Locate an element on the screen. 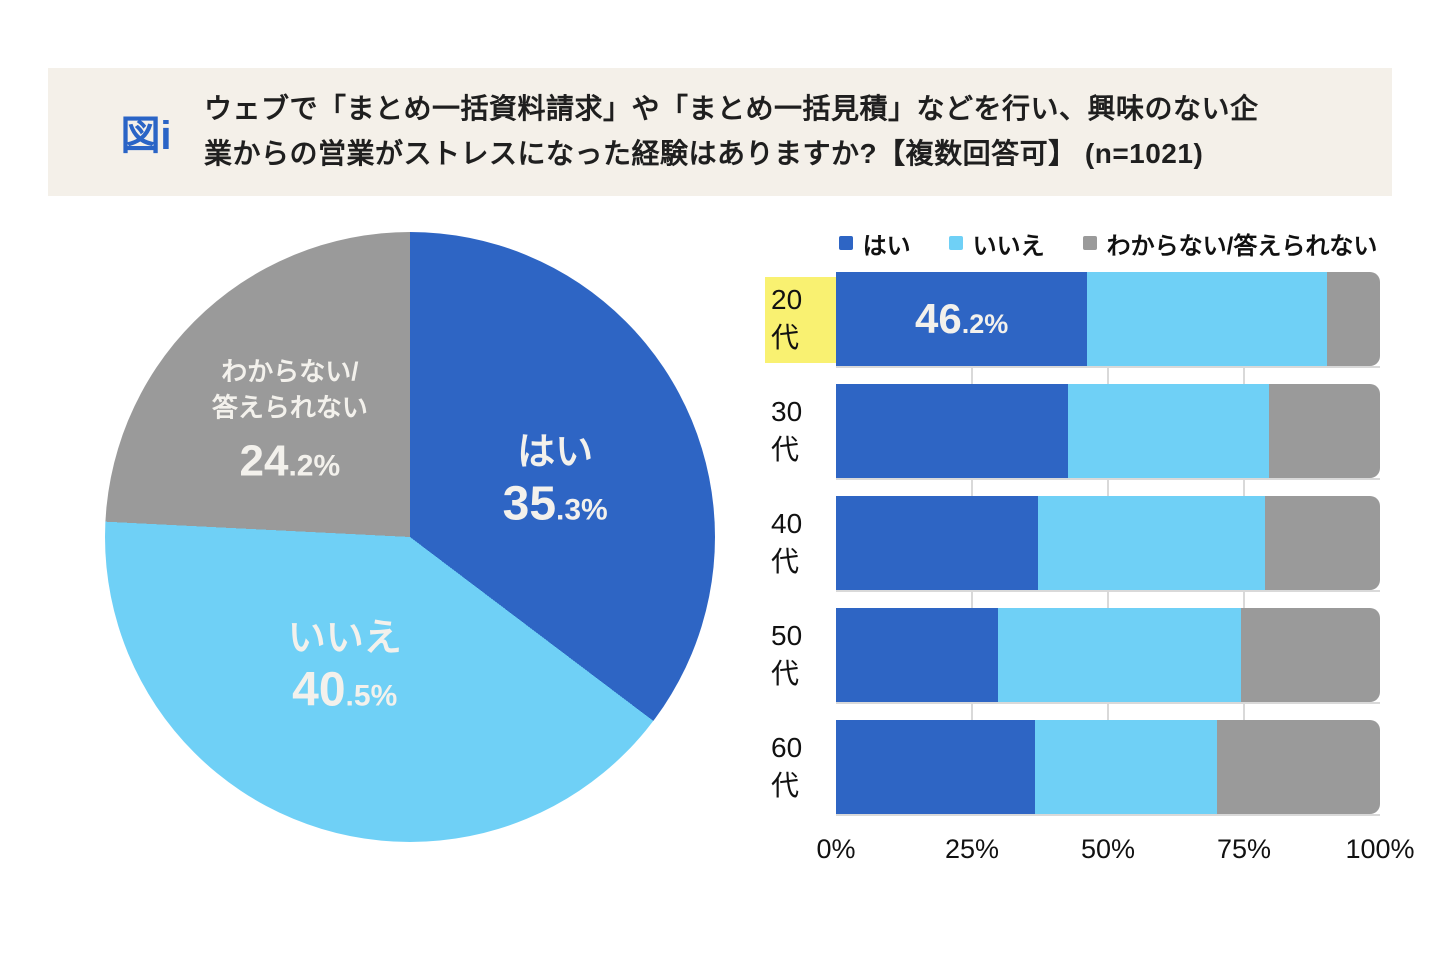 This screenshot has width=1440, height=960. pie-slice-value: 40.5% is located at coordinates (345, 690).